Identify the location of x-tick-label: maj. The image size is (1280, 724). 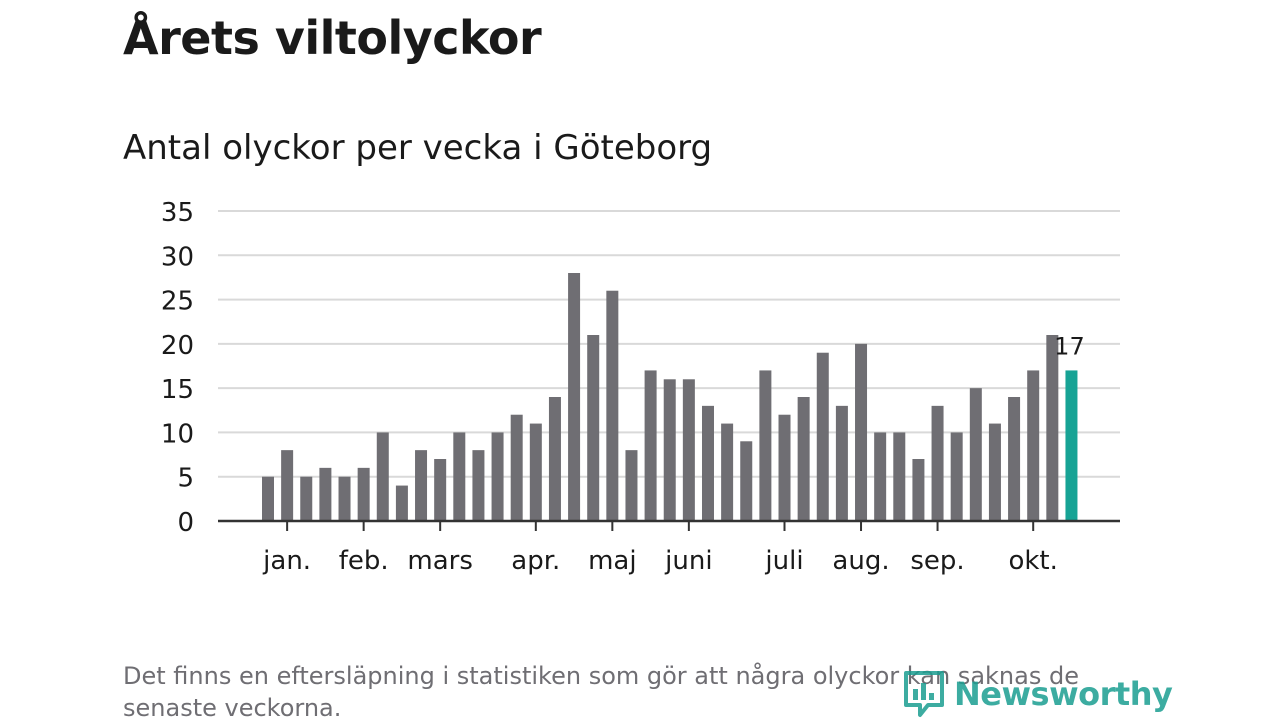
(612, 561).